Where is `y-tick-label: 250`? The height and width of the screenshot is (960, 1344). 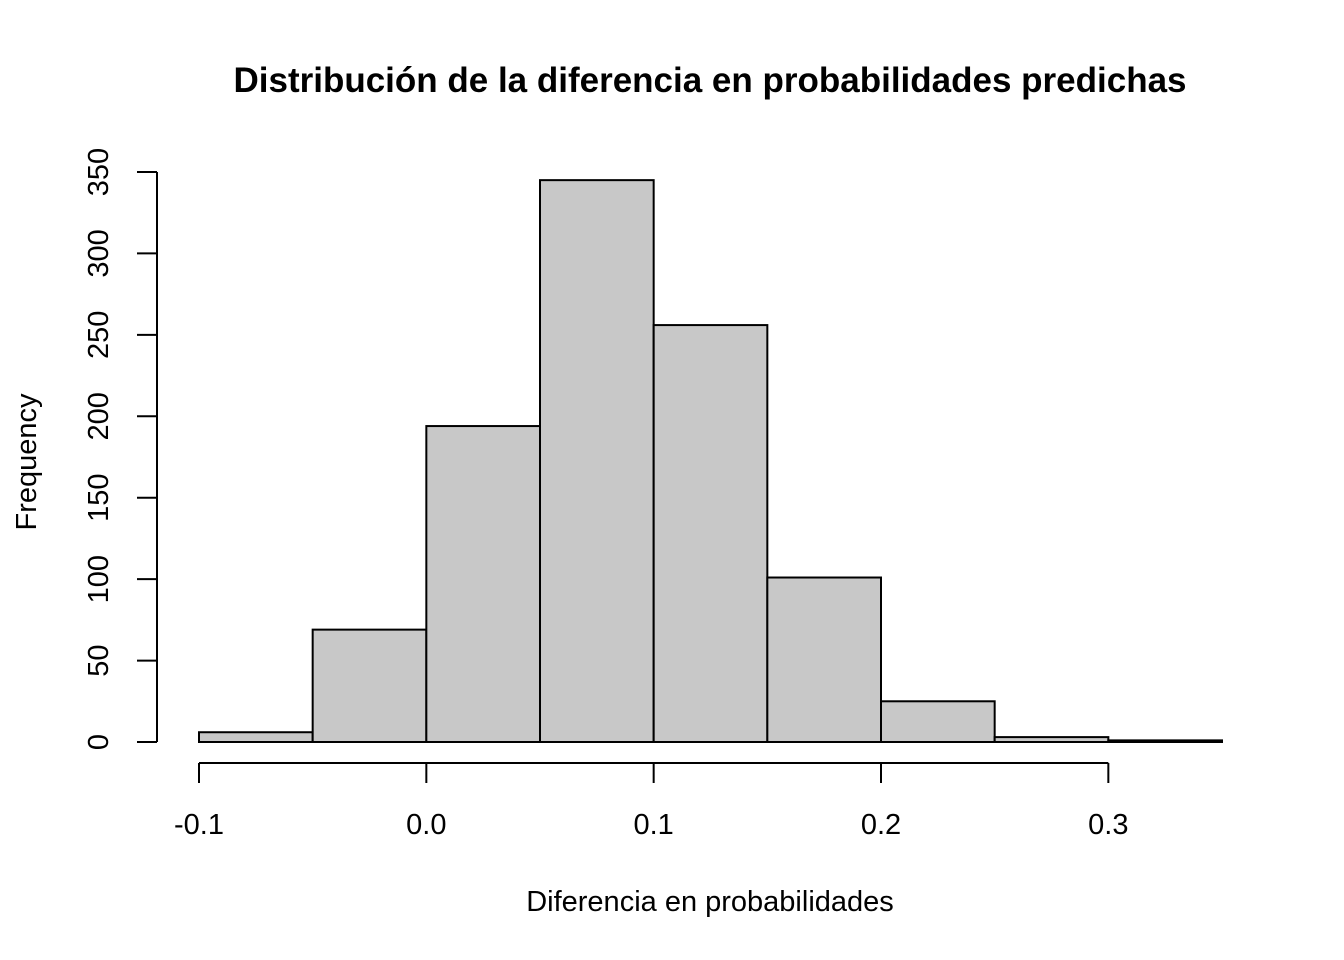 y-tick-label: 250 is located at coordinates (99, 335).